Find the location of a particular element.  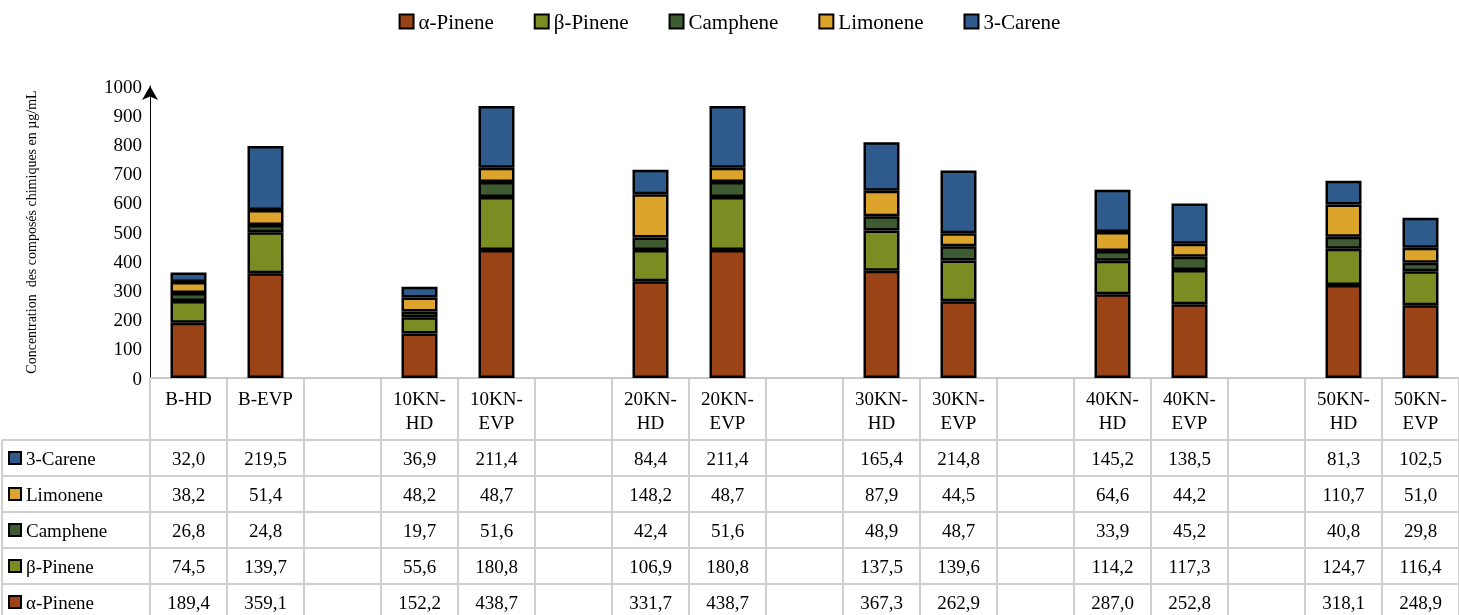

y-tick-label: 800 is located at coordinates (127, 144).